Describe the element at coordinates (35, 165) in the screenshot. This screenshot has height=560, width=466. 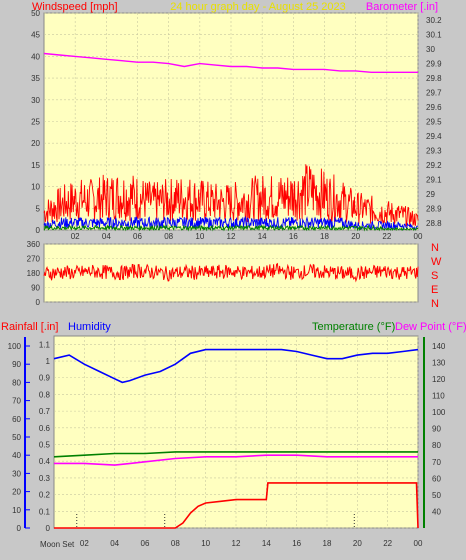
I see `wind-y-tick-label: 15` at that location.